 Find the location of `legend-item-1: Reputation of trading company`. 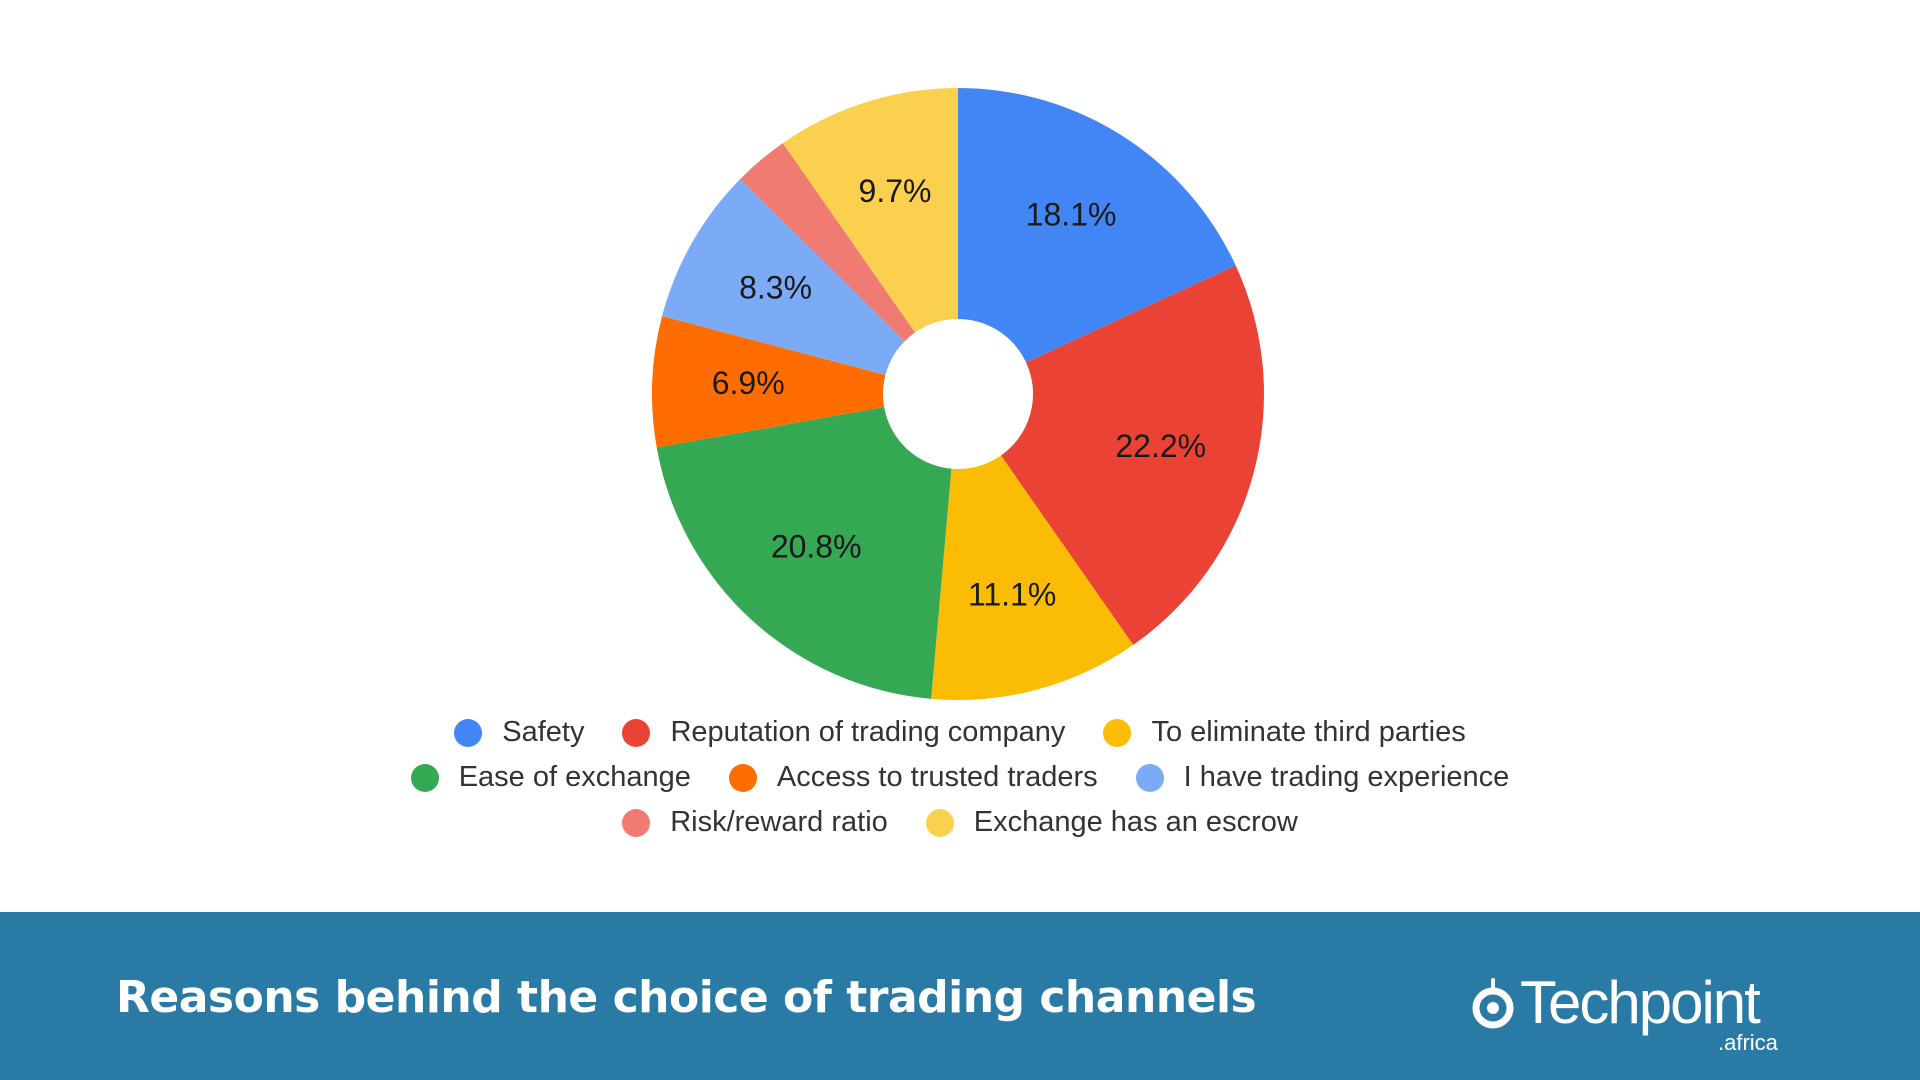

legend-item-1: Reputation of trading company is located at coordinates (843, 732).